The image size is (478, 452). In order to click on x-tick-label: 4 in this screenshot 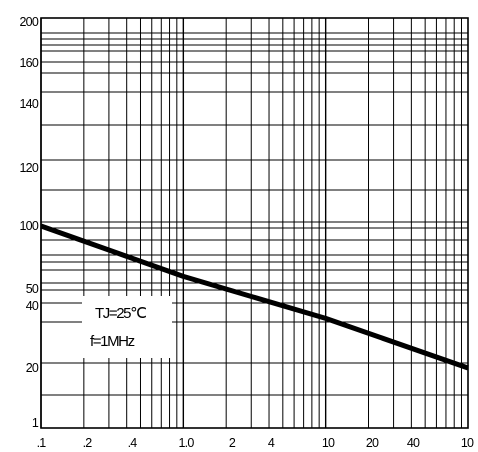, I will do `click(271, 443)`.